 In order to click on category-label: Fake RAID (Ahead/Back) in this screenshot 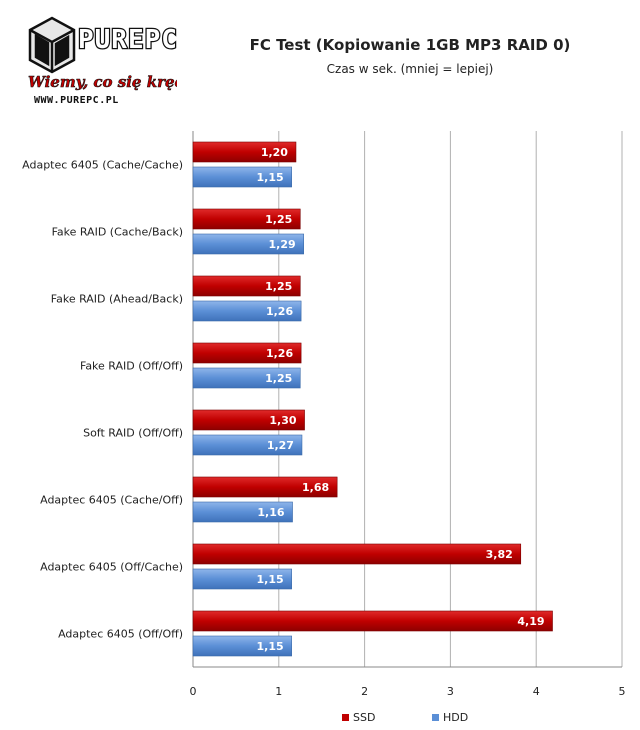, I will do `click(117, 299)`.